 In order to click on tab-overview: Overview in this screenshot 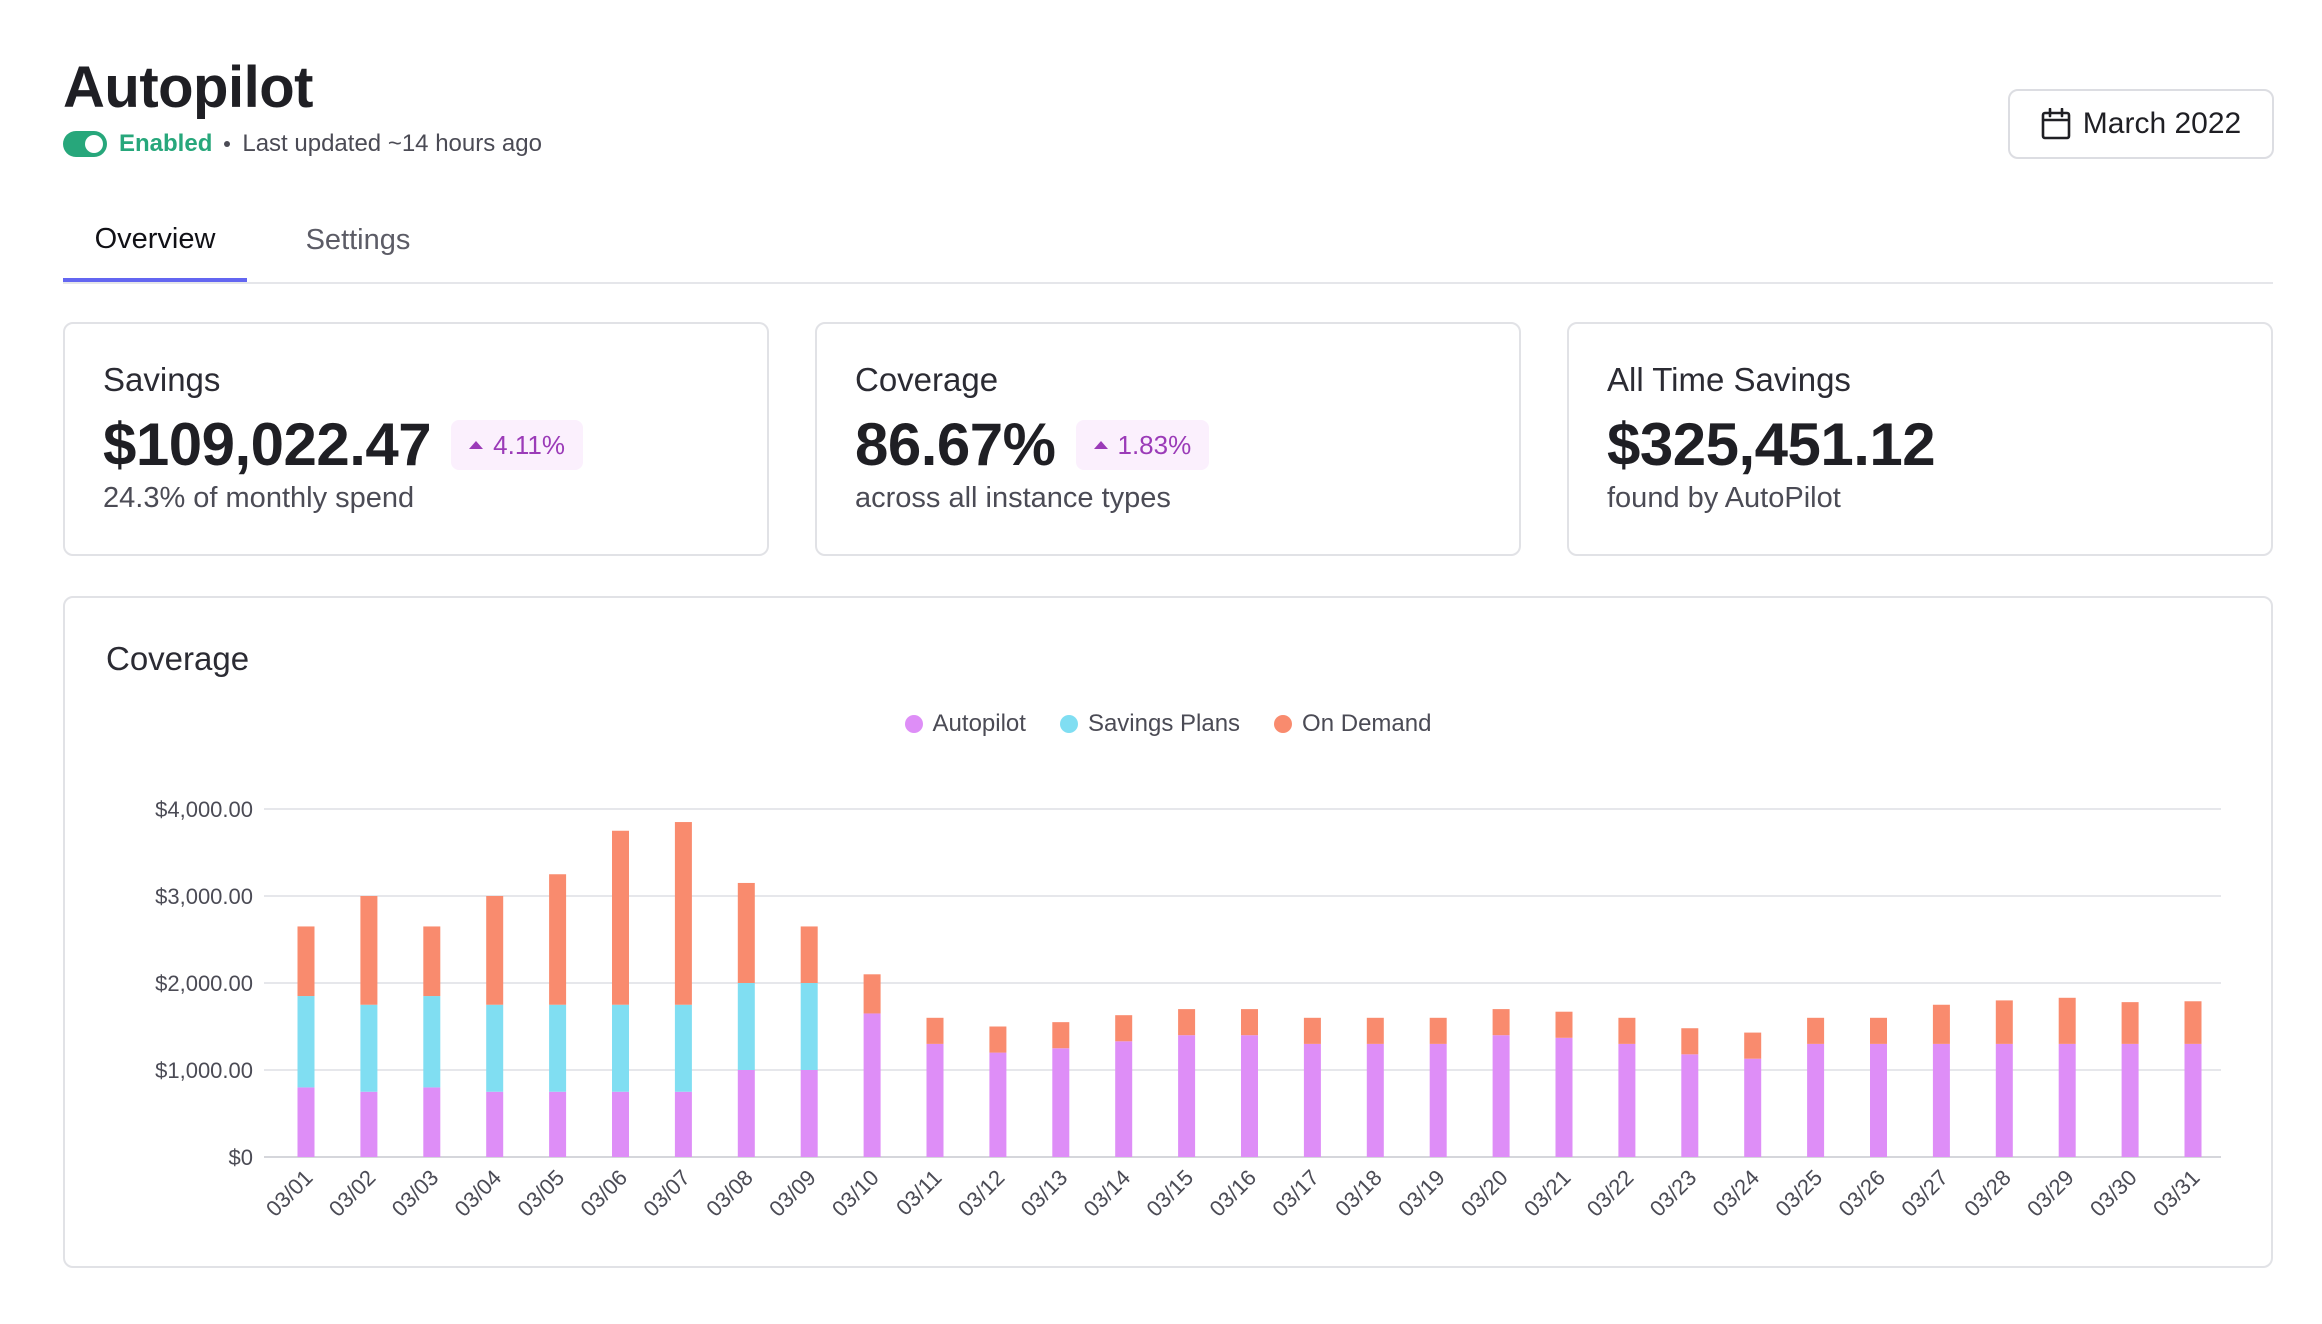, I will do `click(155, 241)`.